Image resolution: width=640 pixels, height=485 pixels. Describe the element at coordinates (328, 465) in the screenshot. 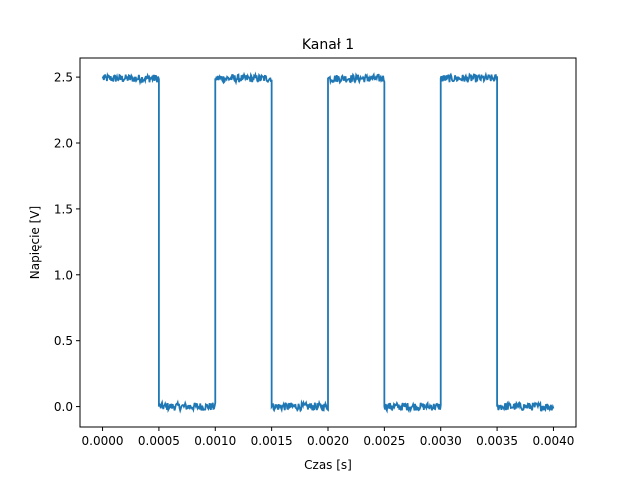

I see `x-axis-label: Czas [s]` at that location.